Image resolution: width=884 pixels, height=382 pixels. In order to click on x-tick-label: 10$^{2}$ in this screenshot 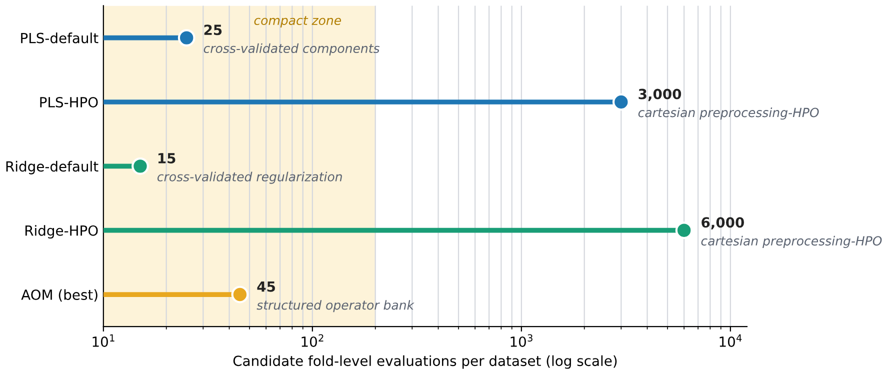, I will do `click(313, 340)`.